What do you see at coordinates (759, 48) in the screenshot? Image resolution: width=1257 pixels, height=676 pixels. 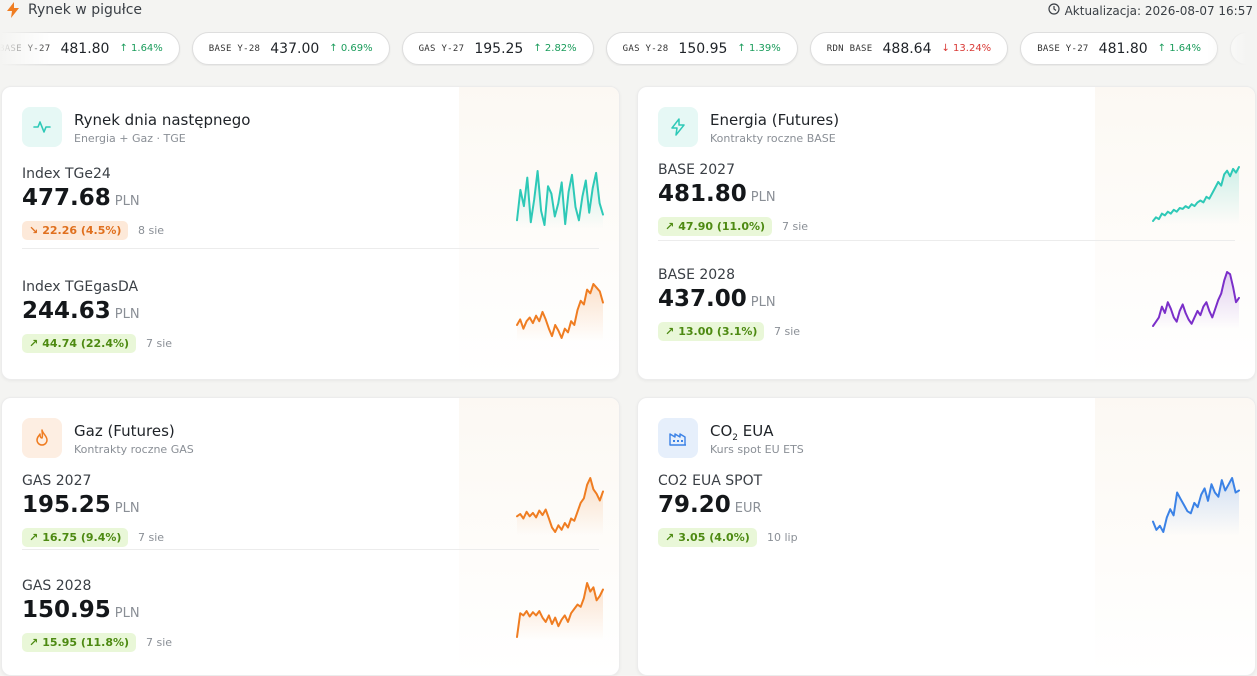 I see `ticker-change: ↑ 1.39%` at bounding box center [759, 48].